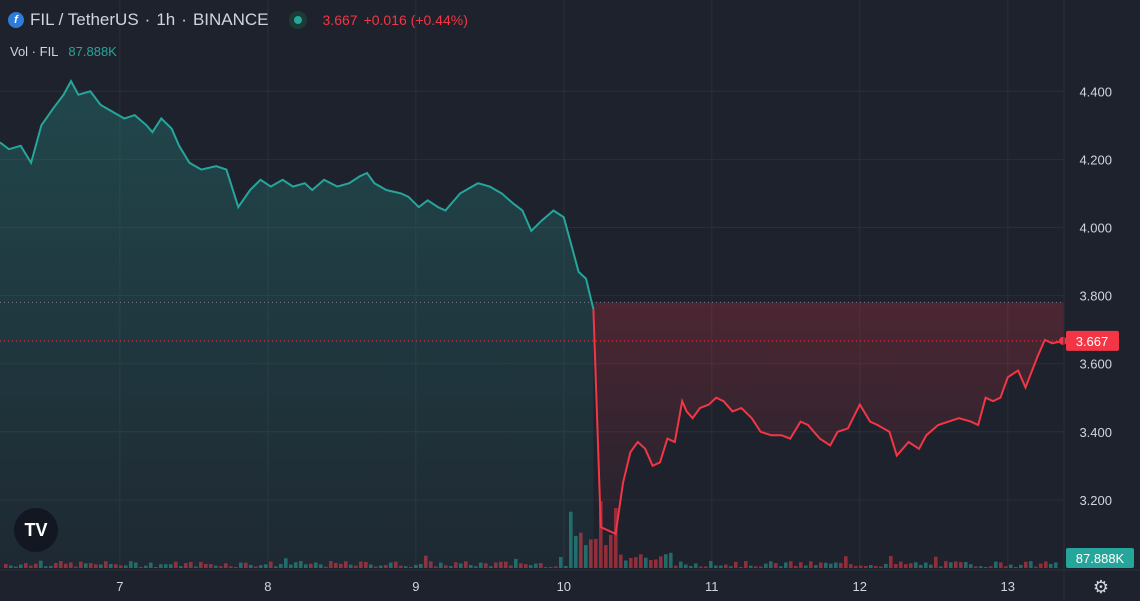 The width and height of the screenshot is (1140, 601). What do you see at coordinates (1095, 364) in the screenshot?
I see `y-tick-label: 3.600` at bounding box center [1095, 364].